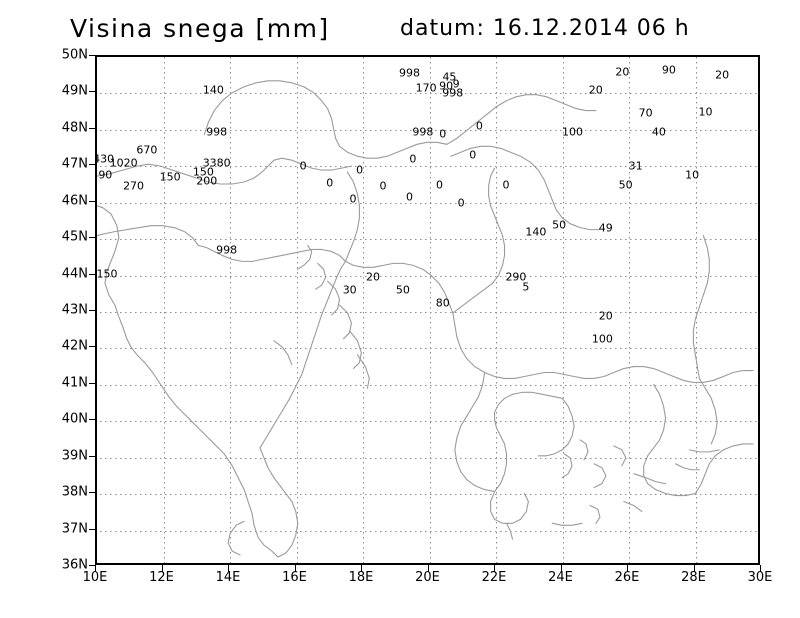  I want to click on station-value: 430, so click(105, 159).